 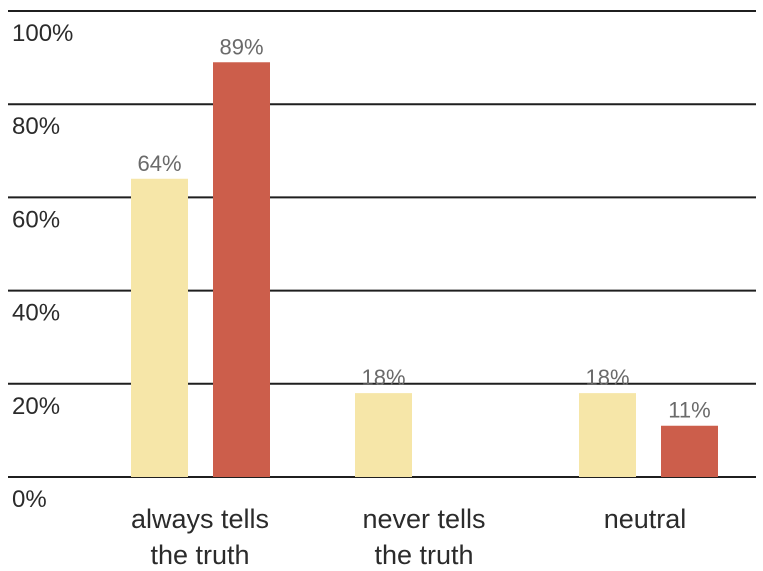 I want to click on y-tick-label: 40%, so click(x=36, y=313).